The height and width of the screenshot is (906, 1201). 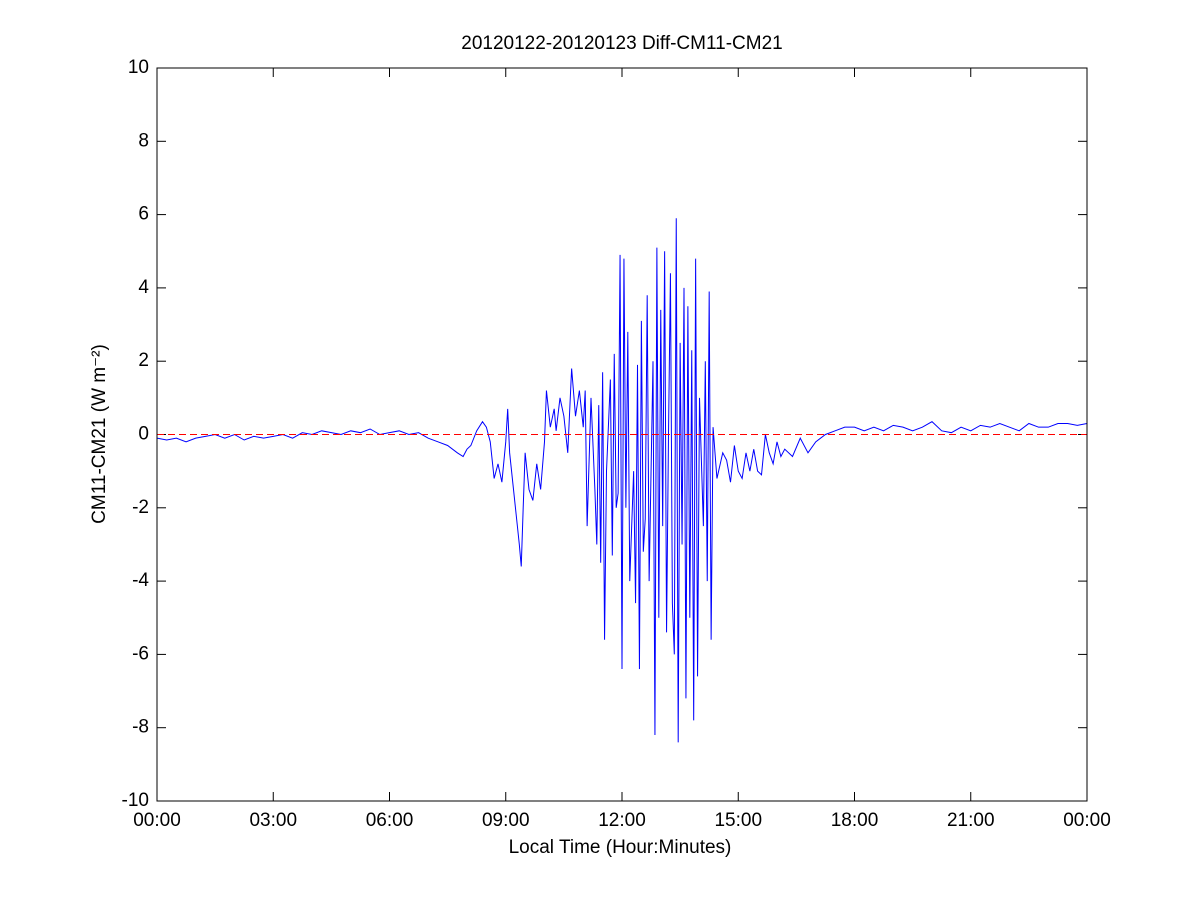 What do you see at coordinates (273, 820) in the screenshot?
I see `x-tick-label: 03:00` at bounding box center [273, 820].